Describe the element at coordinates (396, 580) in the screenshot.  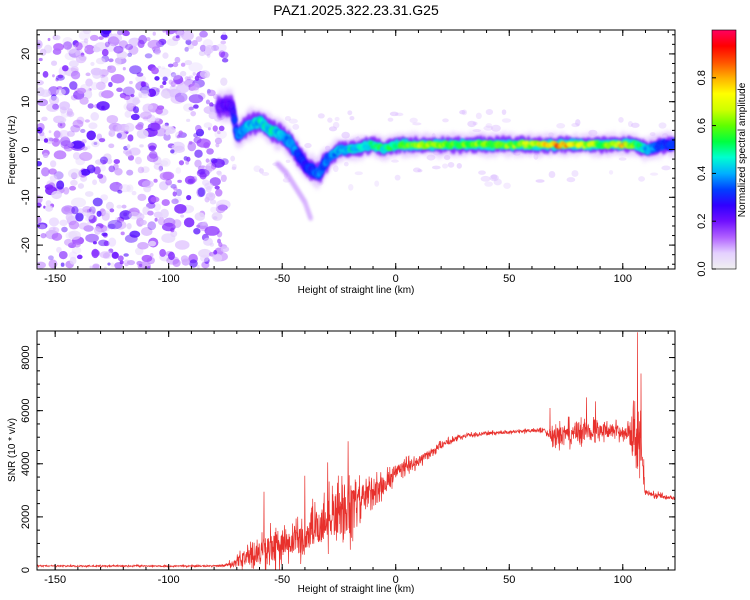
I see `snr-x-tick-label: 0` at that location.